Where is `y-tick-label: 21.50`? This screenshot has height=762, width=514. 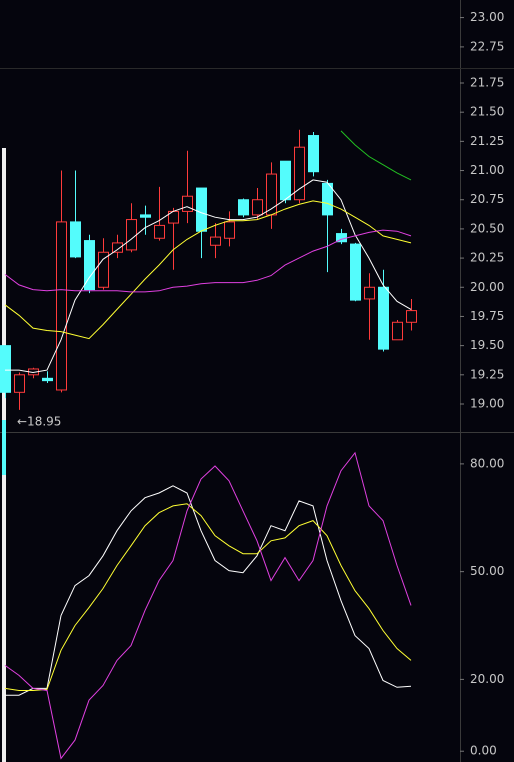
y-tick-label: 21.50 is located at coordinates (487, 112).